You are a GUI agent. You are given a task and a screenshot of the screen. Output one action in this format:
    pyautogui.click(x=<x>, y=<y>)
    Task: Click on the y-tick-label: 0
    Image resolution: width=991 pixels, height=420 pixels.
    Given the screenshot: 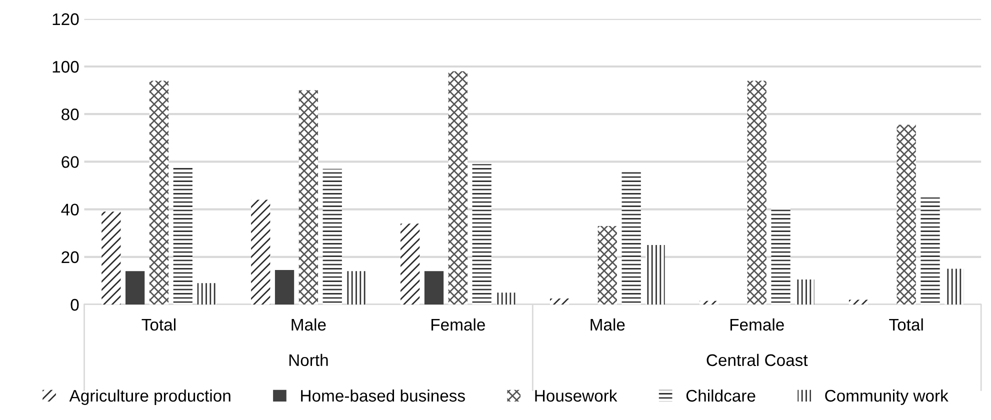 What is the action you would take?
    pyautogui.click(x=74, y=304)
    